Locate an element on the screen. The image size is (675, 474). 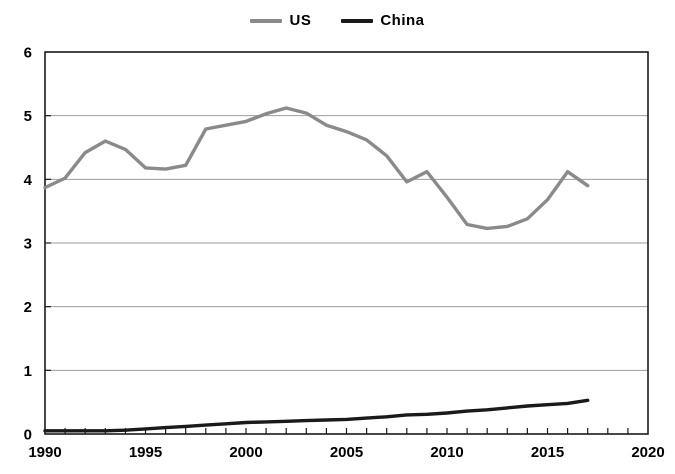
x-tick-label: 2020 is located at coordinates (647, 452).